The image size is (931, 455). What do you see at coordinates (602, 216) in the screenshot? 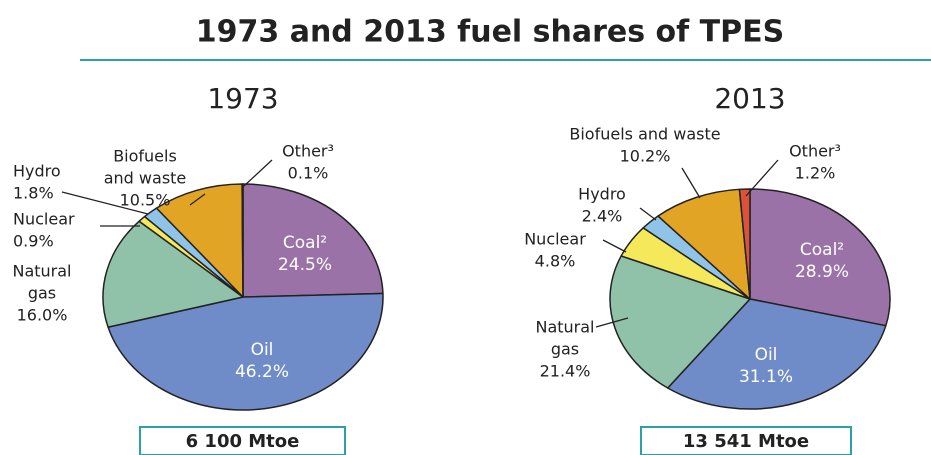
I see `value-label: 2.4%` at bounding box center [602, 216].